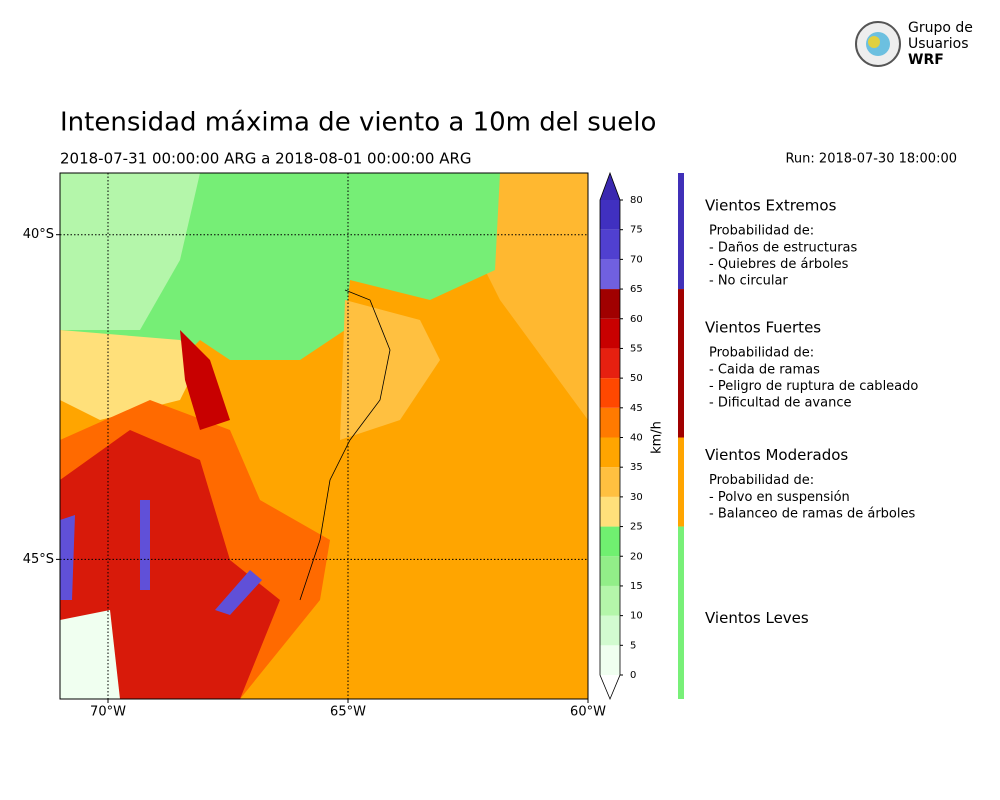  What do you see at coordinates (812, 514) in the screenshot?
I see `legend-item: - Balanceo de ramas de árboles` at bounding box center [812, 514].